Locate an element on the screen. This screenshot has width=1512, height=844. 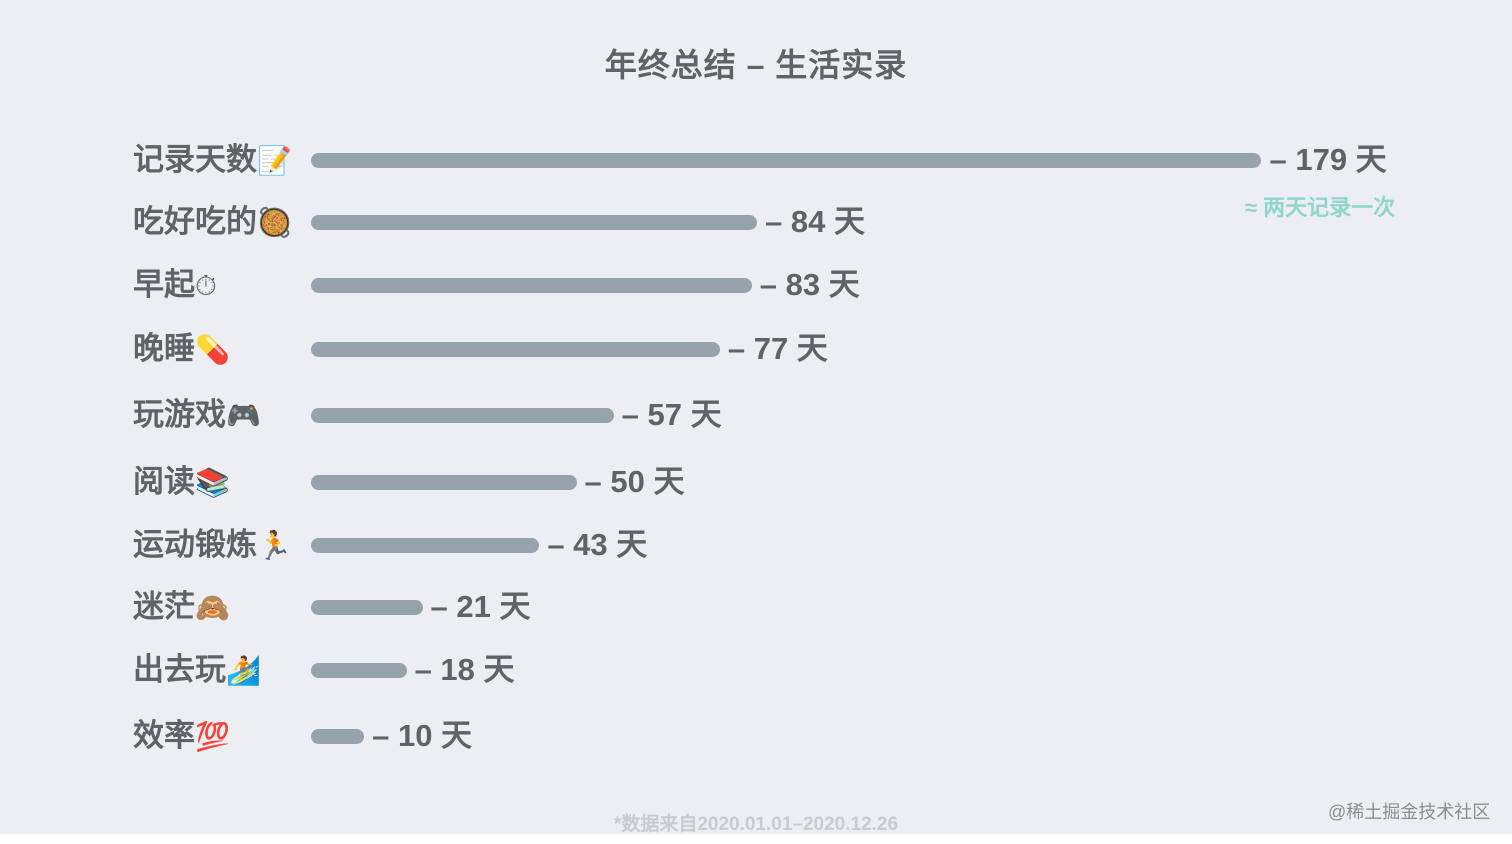
value-label: – 57 天 is located at coordinates (671, 414).